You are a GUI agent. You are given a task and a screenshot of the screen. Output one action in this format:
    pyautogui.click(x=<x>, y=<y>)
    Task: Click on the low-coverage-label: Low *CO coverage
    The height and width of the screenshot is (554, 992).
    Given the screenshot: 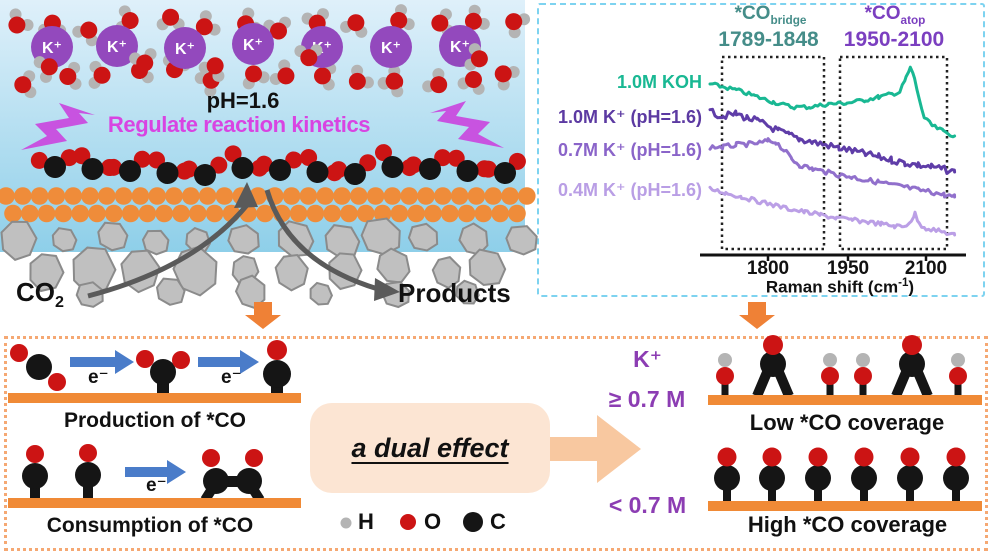 What is the action you would take?
    pyautogui.click(x=847, y=422)
    